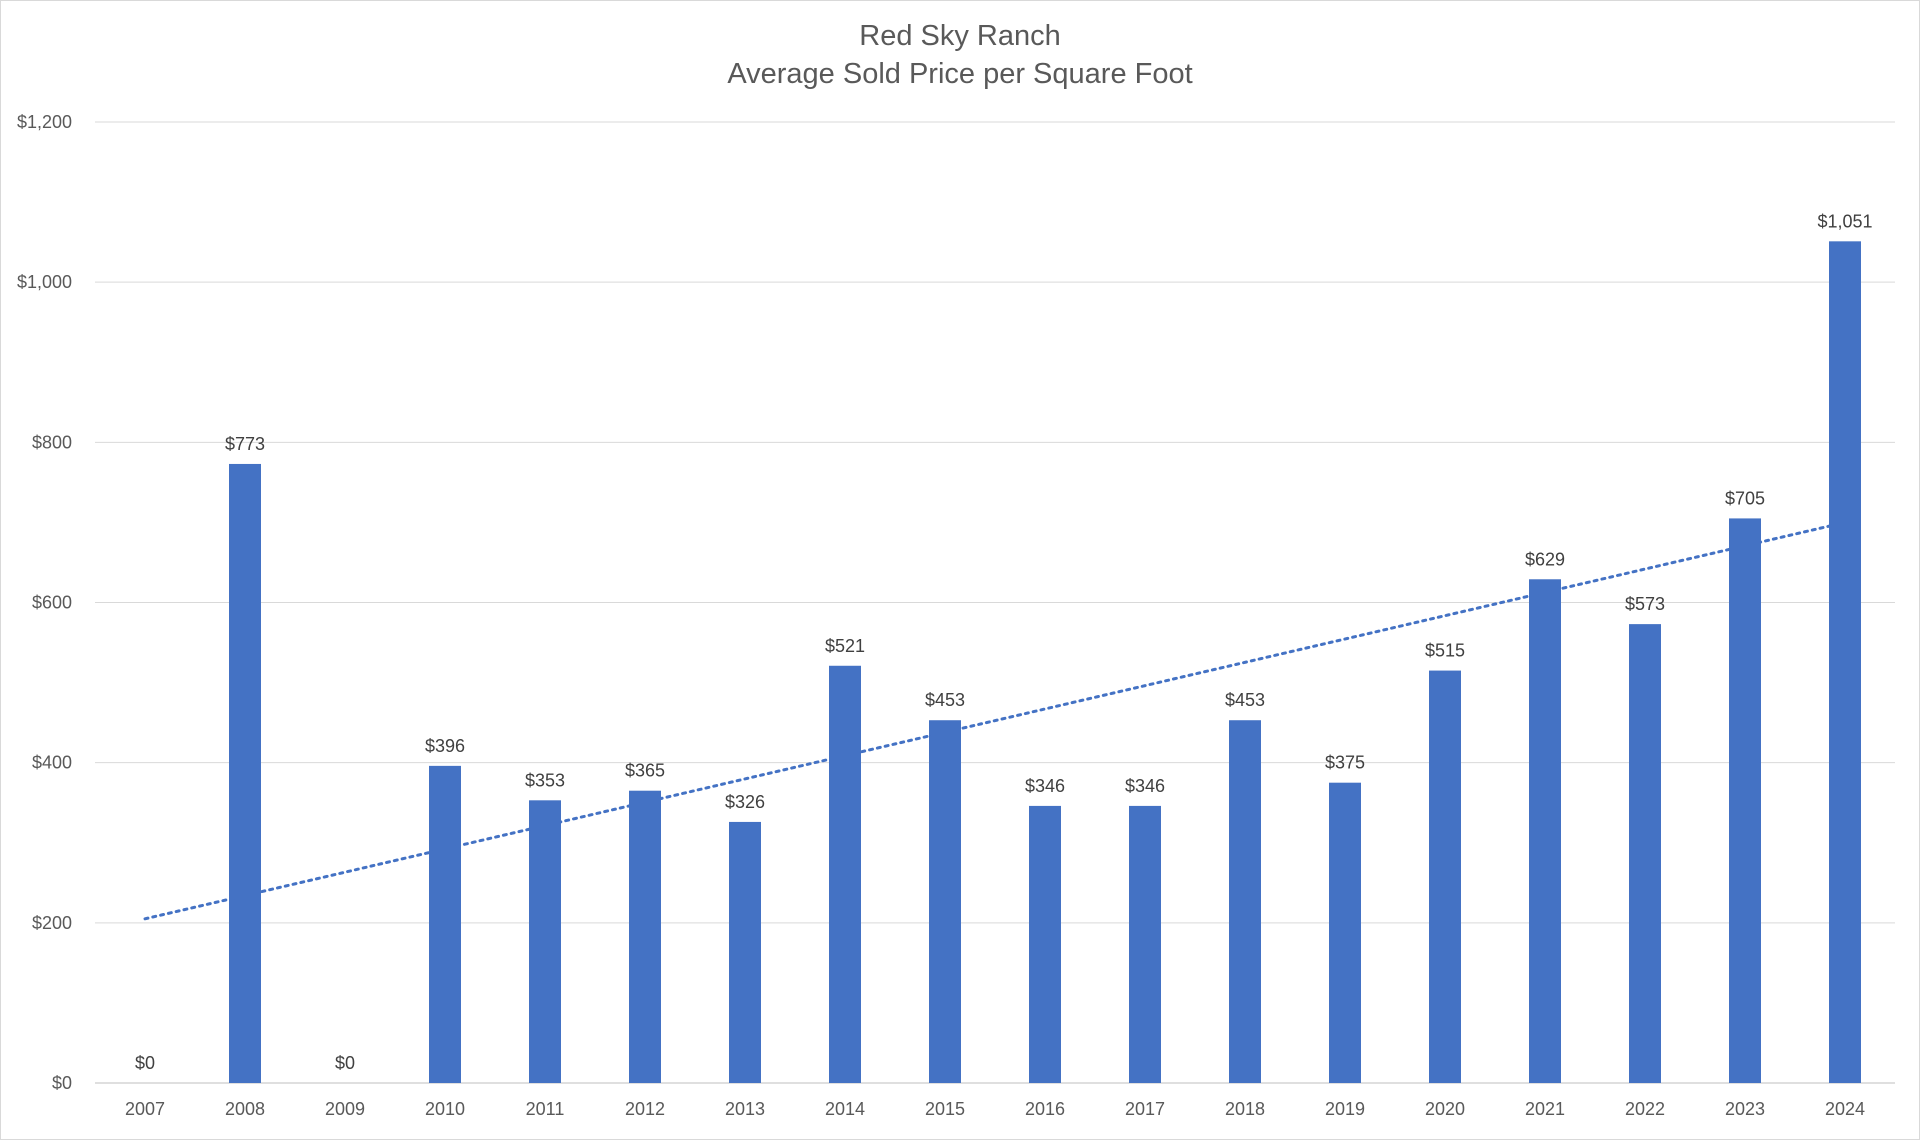 The width and height of the screenshot is (1920, 1140). I want to click on x-tick-label: 2022, so click(1645, 1109).